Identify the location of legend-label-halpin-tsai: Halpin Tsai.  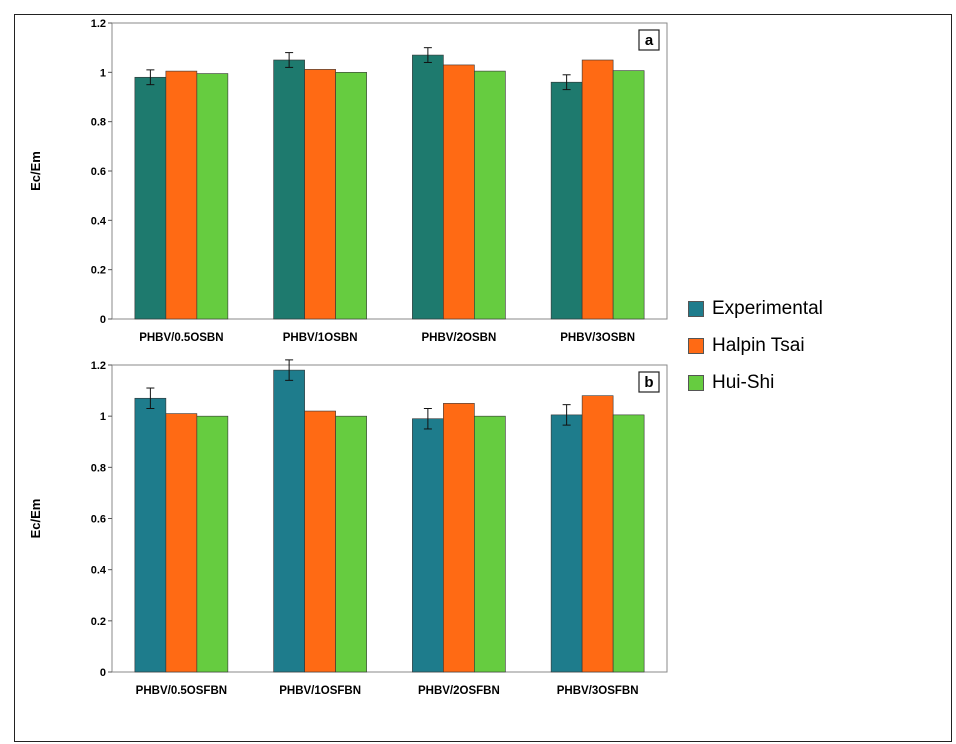
(758, 345).